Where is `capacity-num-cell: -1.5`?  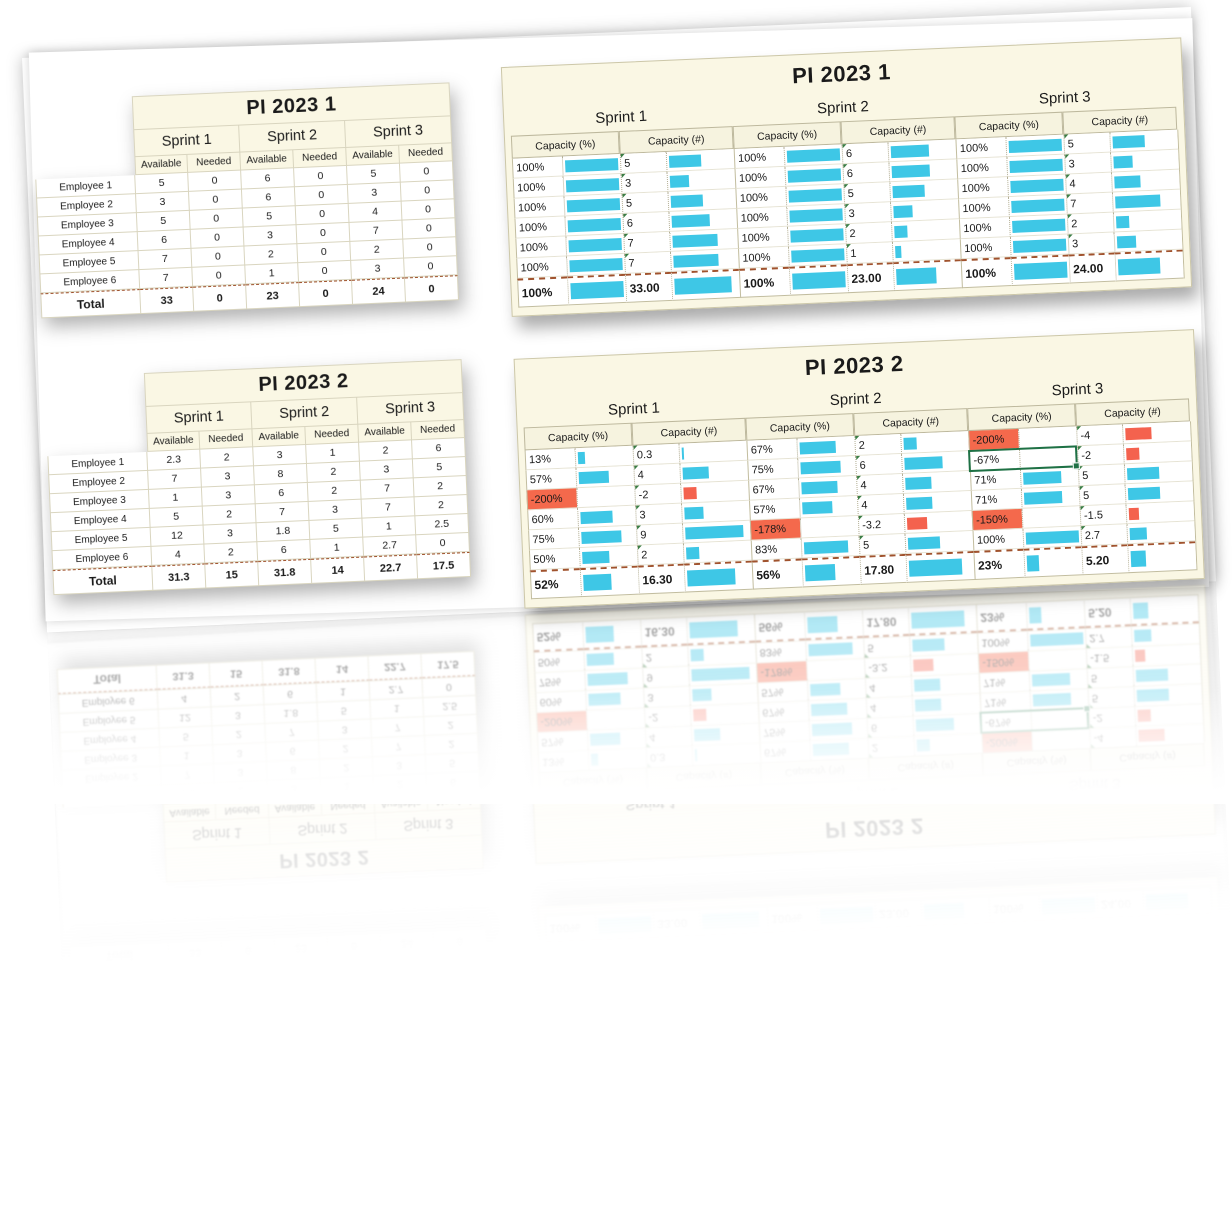
capacity-num-cell: -1.5 is located at coordinates (1103, 515).